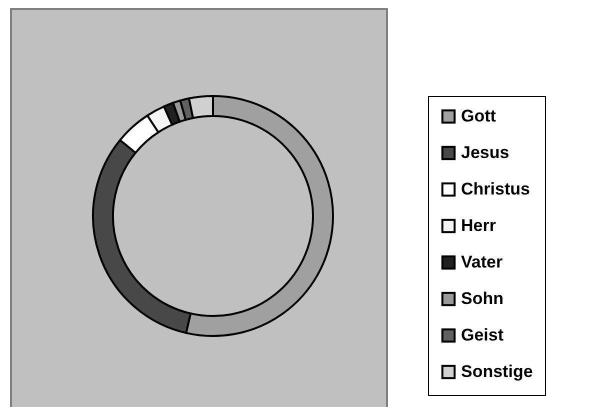 This screenshot has height=407, width=616. What do you see at coordinates (497, 371) in the screenshot?
I see `legend-label: Sonstige` at bounding box center [497, 371].